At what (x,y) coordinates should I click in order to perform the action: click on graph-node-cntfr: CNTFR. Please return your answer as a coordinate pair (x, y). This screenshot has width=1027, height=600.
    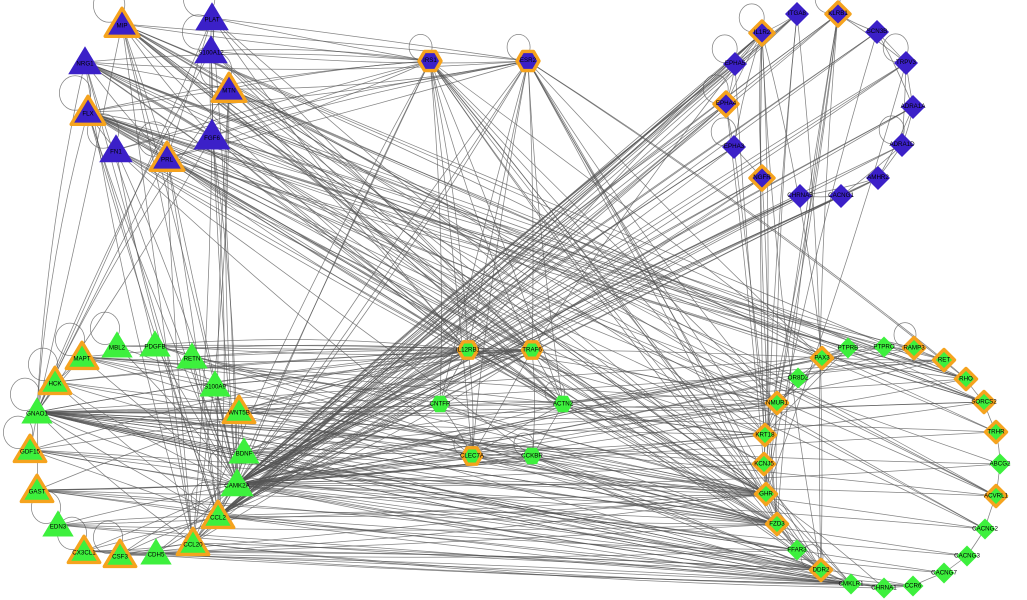
    Looking at the image, I should click on (440, 404).